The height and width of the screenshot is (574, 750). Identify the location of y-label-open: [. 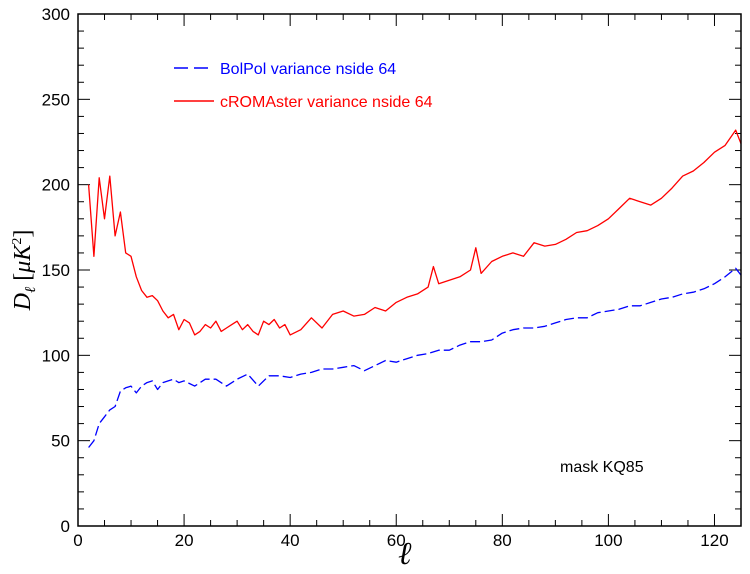
(23, 277).